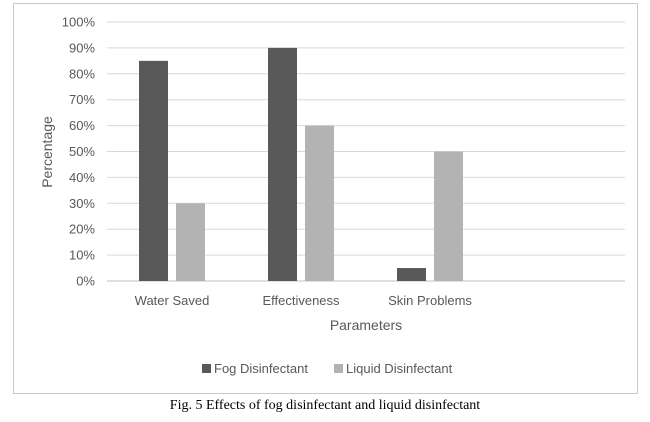 This screenshot has height=422, width=650. What do you see at coordinates (399, 368) in the screenshot?
I see `legend-label: Liquid Disinfectant` at bounding box center [399, 368].